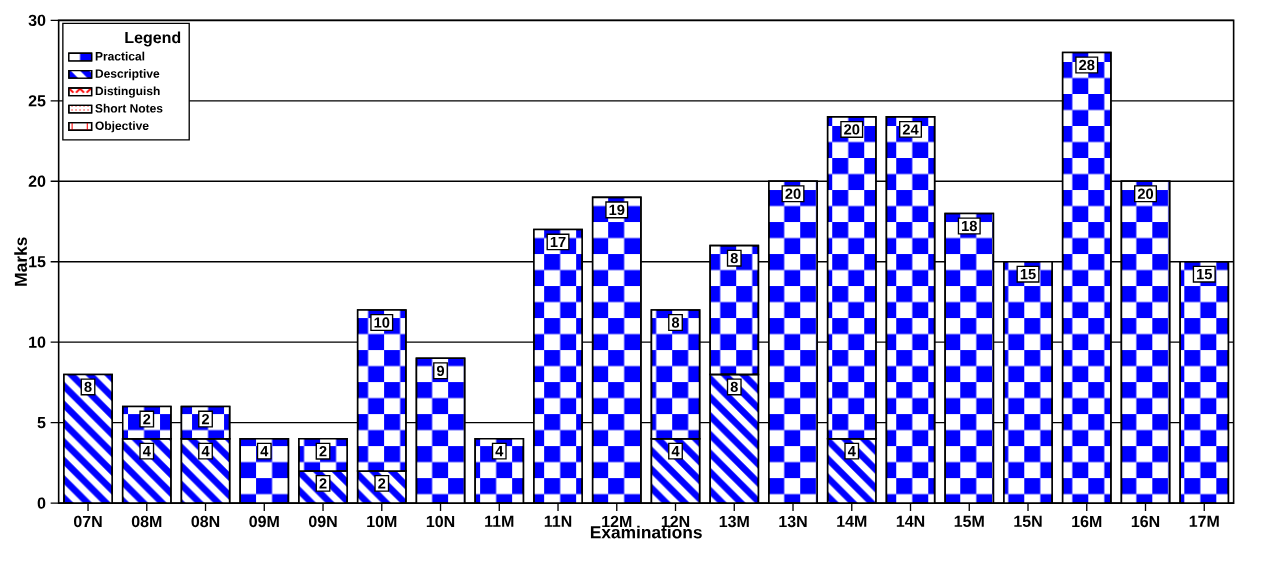 This screenshot has width=1267, height=574. I want to click on legend-label: Short Notes, so click(129, 108).